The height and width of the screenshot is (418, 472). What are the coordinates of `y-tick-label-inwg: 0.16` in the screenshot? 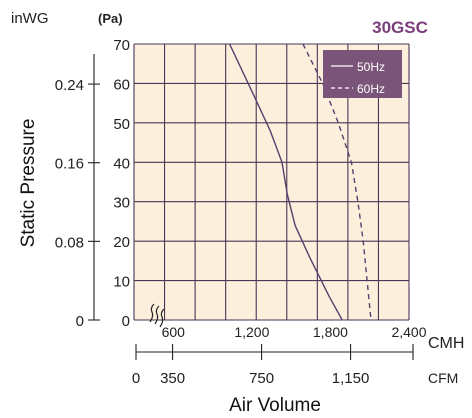 It's located at (69, 164).